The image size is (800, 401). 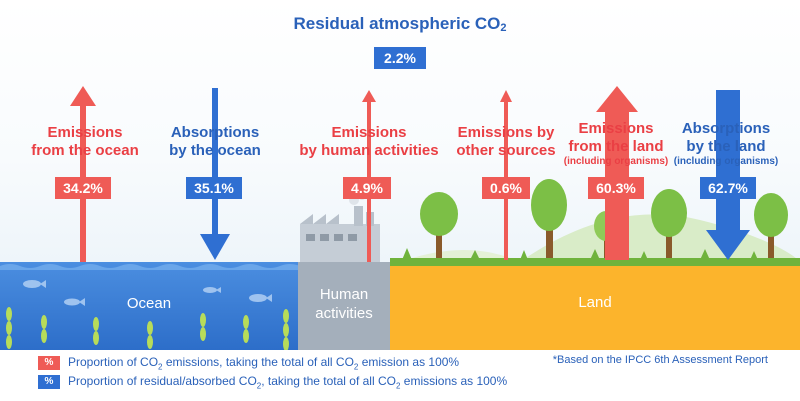 I want to click on grass-strip, so click(x=595, y=262).